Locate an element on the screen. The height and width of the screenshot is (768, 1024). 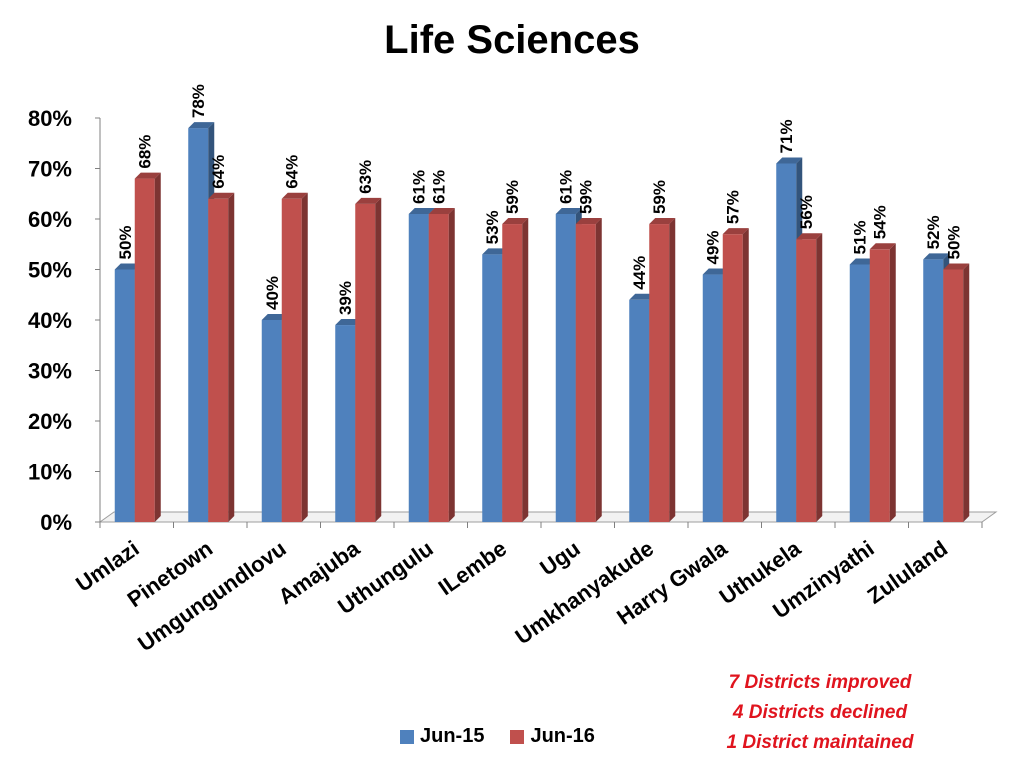
legend: Jun-15 Jun-16 is located at coordinates (510, 736).